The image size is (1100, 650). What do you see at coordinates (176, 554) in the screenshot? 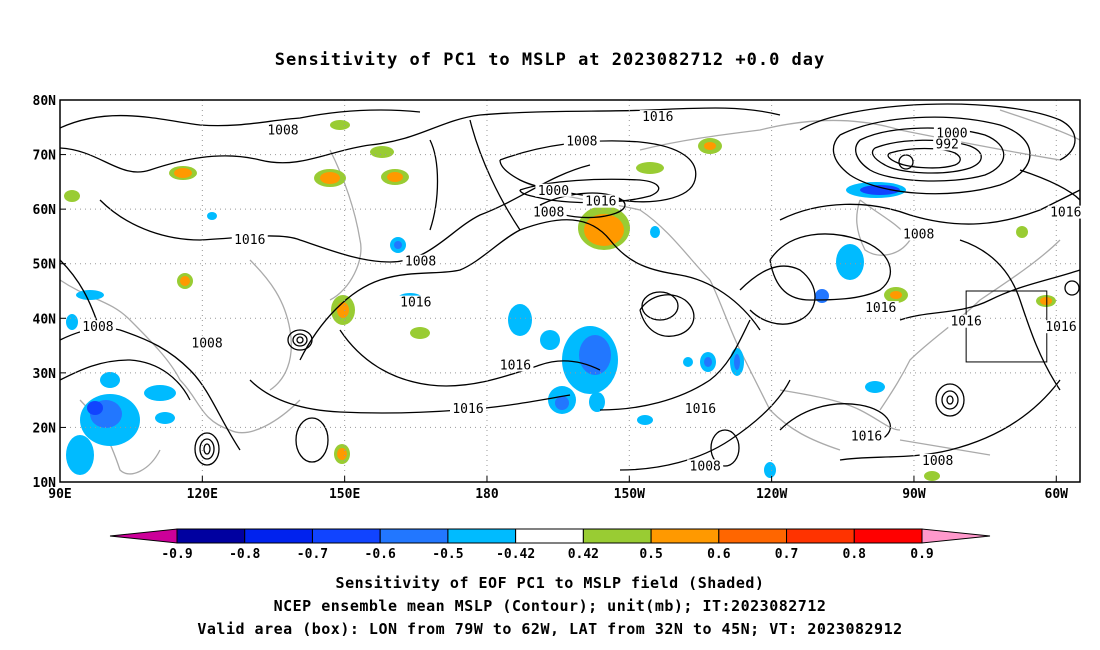
I see `colorbar-label: -0.9` at bounding box center [176, 554].